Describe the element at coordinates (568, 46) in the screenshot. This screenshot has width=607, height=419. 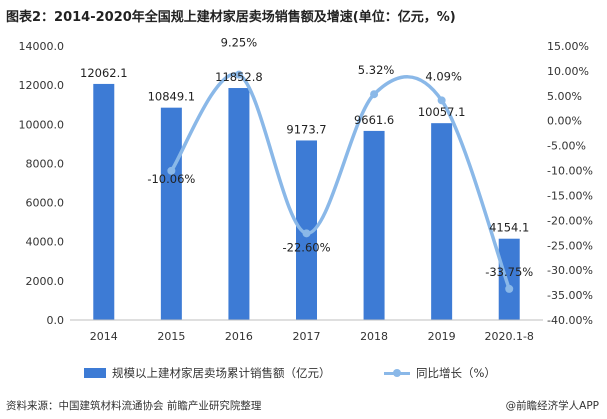
I see `right-axis-tick-label: 15.00%` at that location.